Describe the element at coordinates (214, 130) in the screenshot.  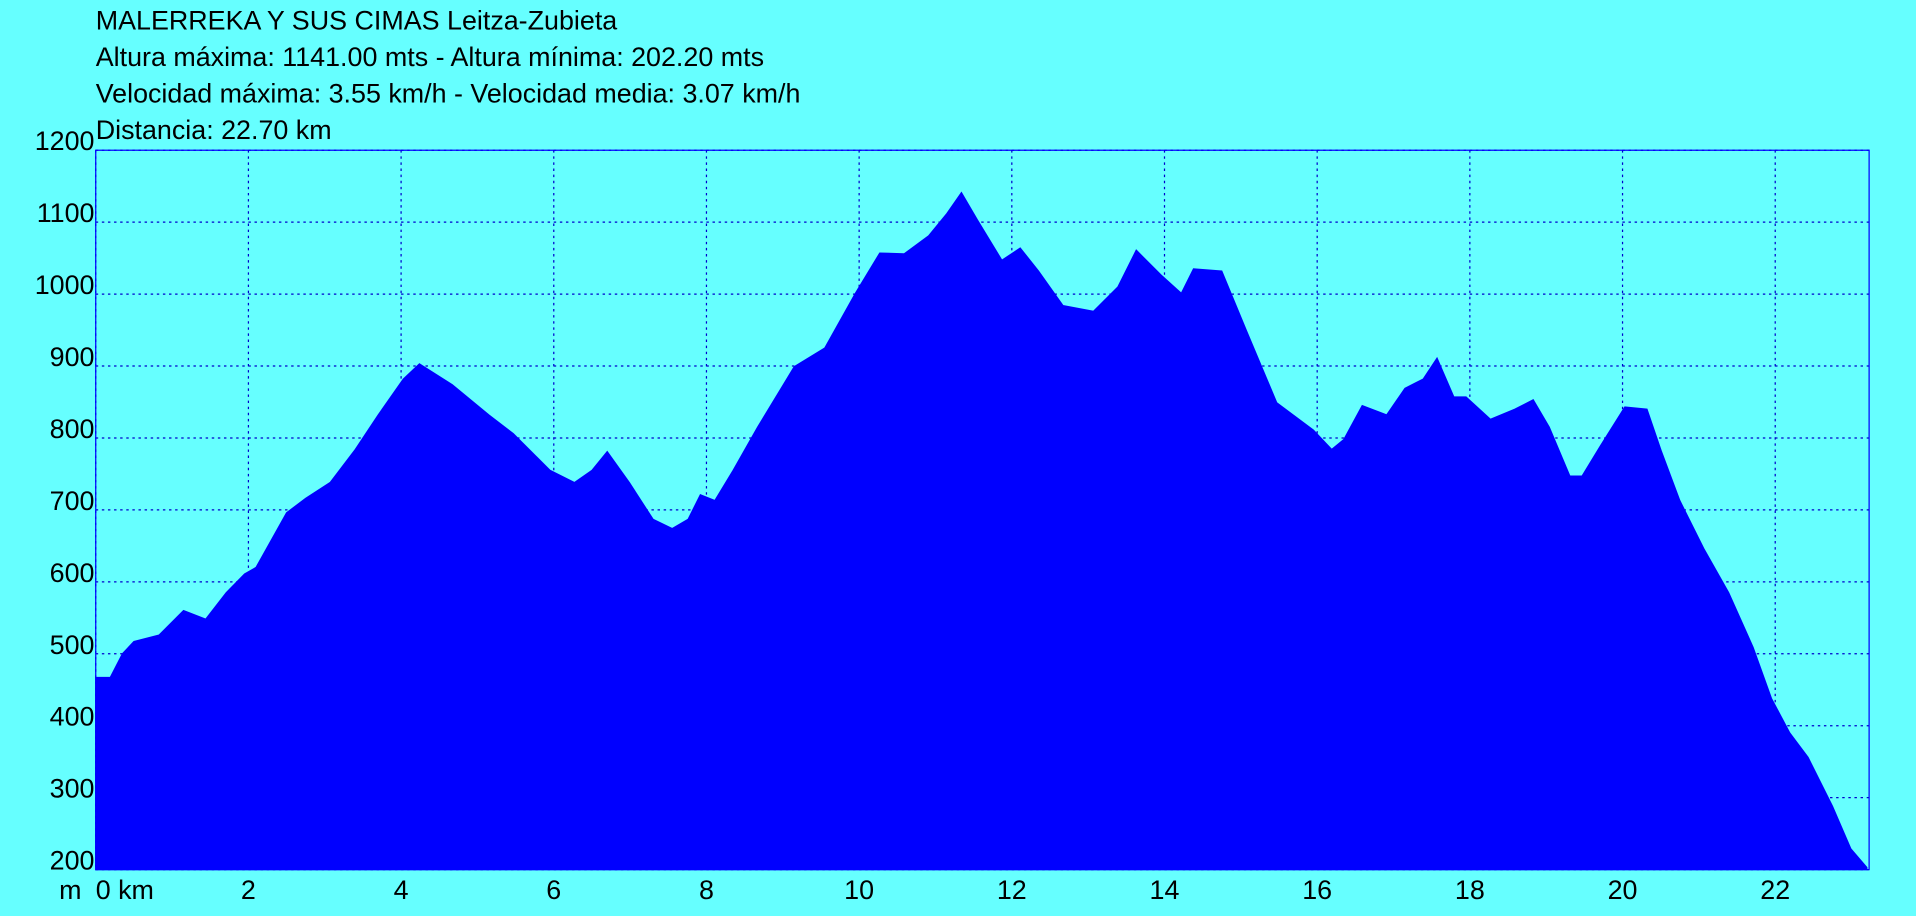
I see `info-line: Distancia: 22.70 km` at that location.